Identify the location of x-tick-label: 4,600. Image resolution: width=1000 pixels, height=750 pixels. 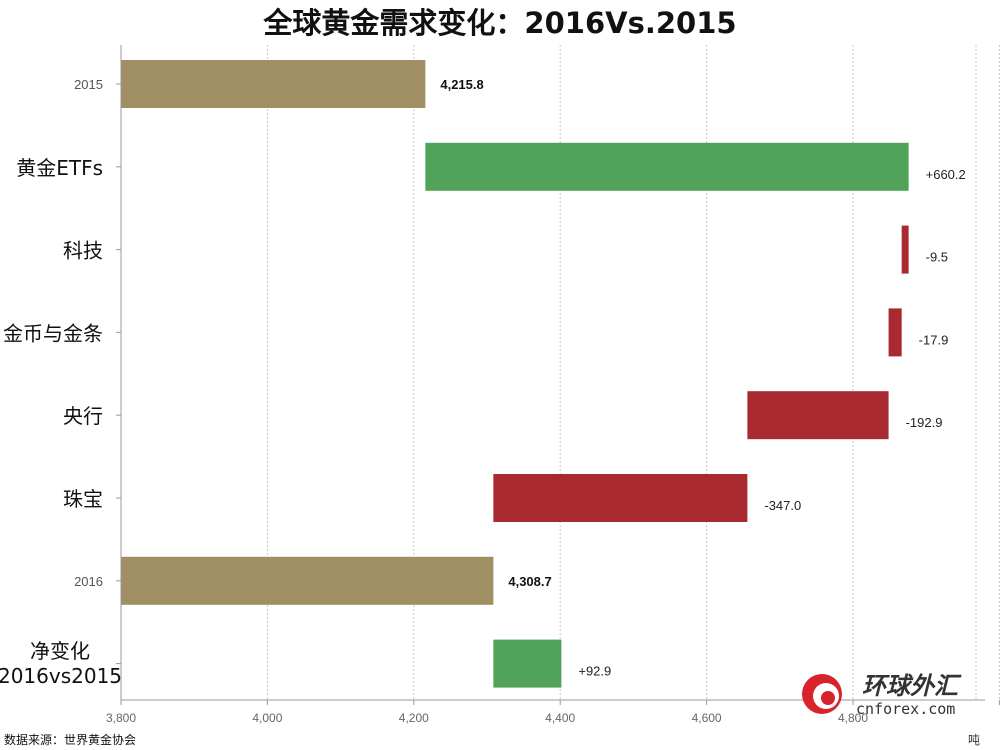
(707, 718).